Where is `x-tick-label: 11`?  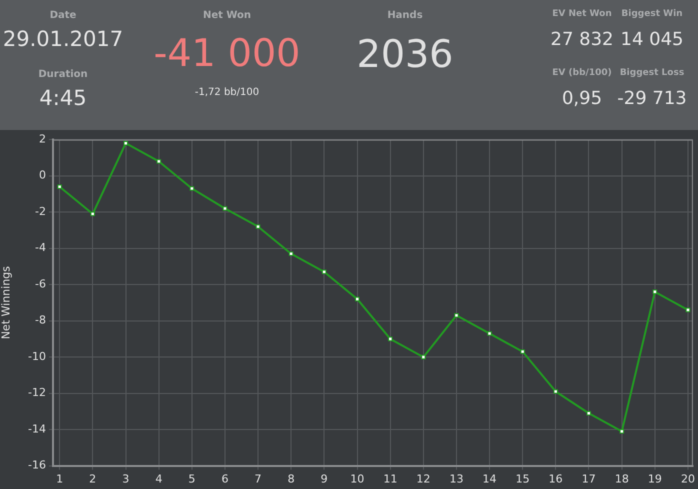 x-tick-label: 11 is located at coordinates (390, 479).